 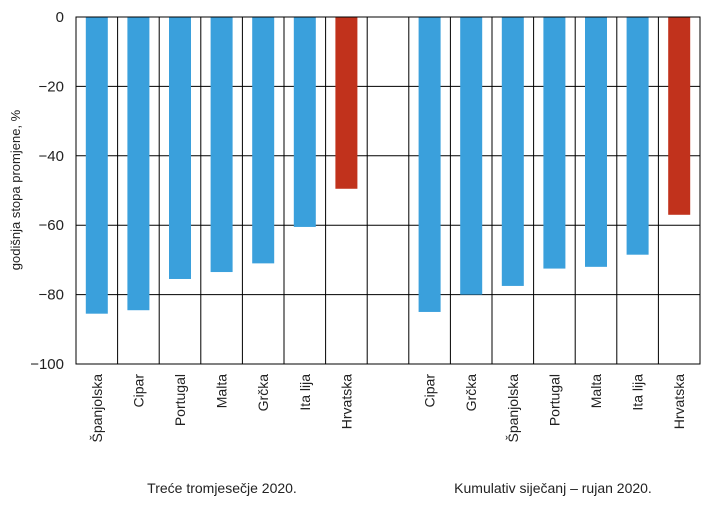 What do you see at coordinates (47, 191) in the screenshot?
I see `y-axis: 0 −20 −40 −60 −80 −100` at bounding box center [47, 191].